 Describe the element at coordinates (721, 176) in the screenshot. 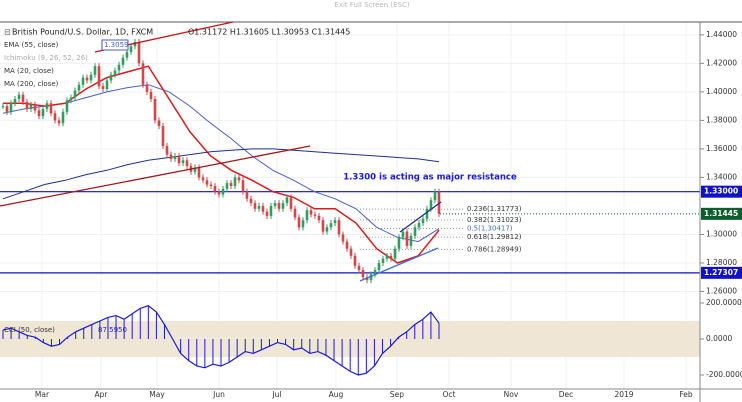

I see `y-tick-label: 1.34000` at that location.